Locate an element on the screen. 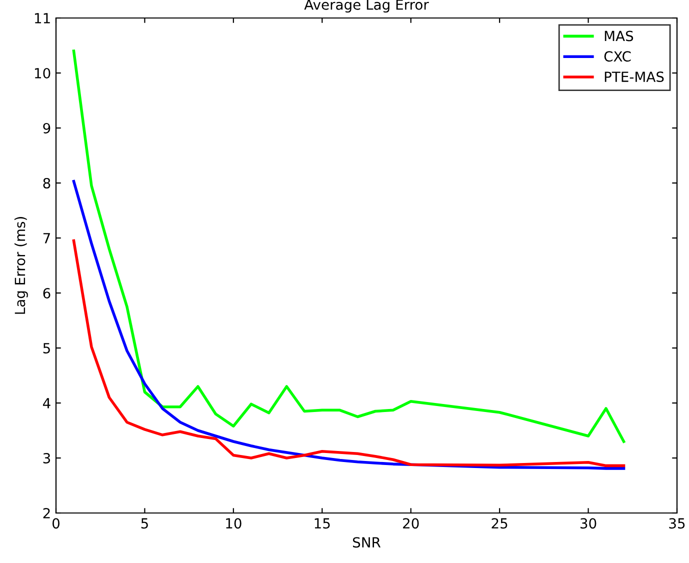 Image resolution: width=689 pixels, height=563 pixels. x-tick-label: 30 is located at coordinates (588, 523).